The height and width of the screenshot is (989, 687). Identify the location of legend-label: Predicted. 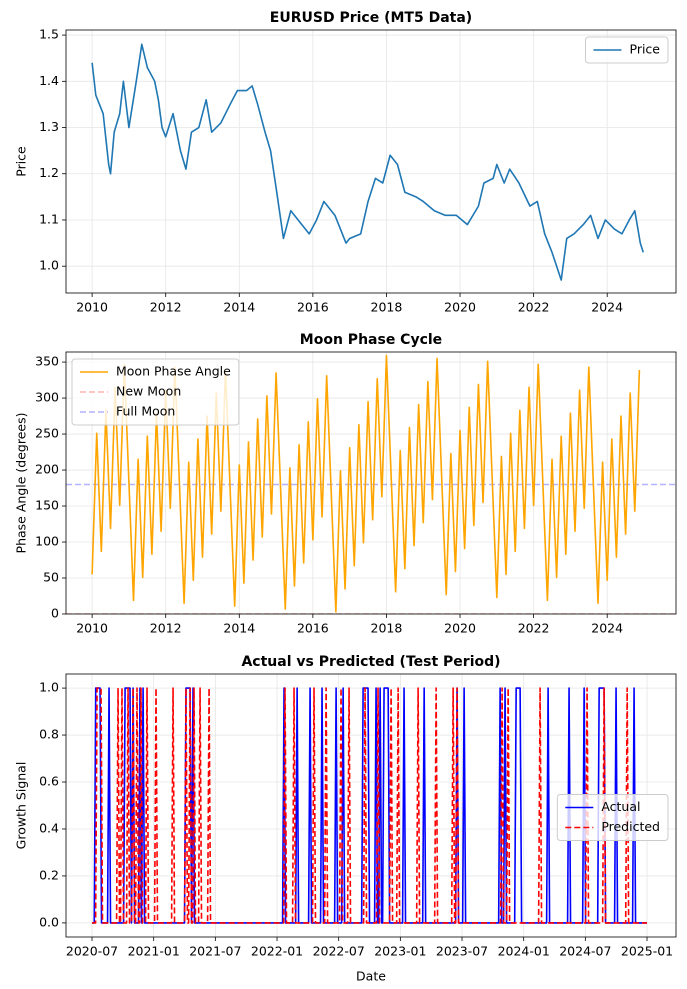
(630, 826).